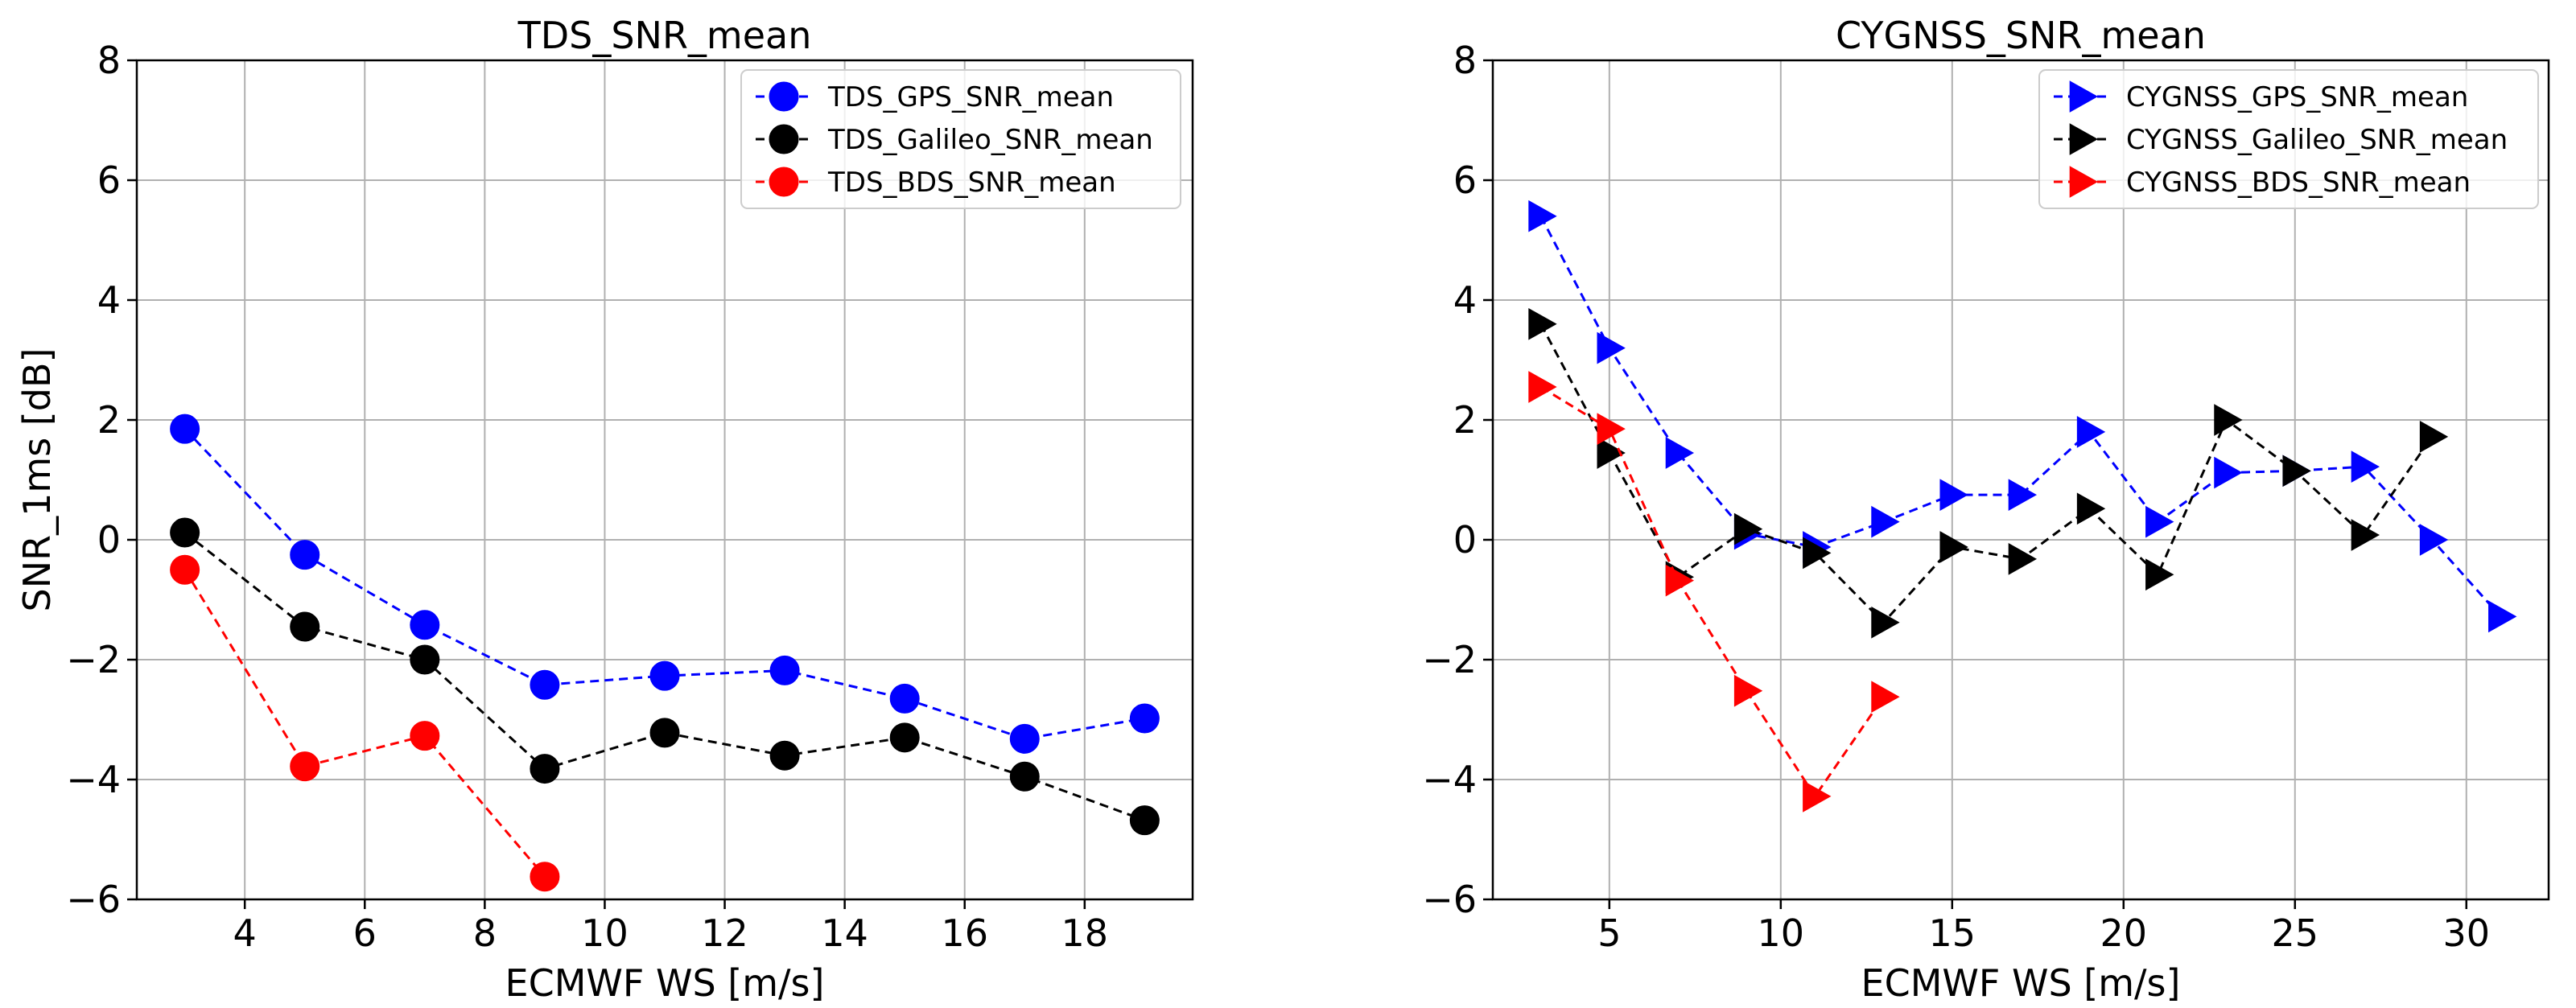 This screenshot has width=2576, height=1008. What do you see at coordinates (2317, 140) in the screenshot?
I see `panel-2-legend-label-2: CYGNSS_Galileo_SNR_mean` at bounding box center [2317, 140].